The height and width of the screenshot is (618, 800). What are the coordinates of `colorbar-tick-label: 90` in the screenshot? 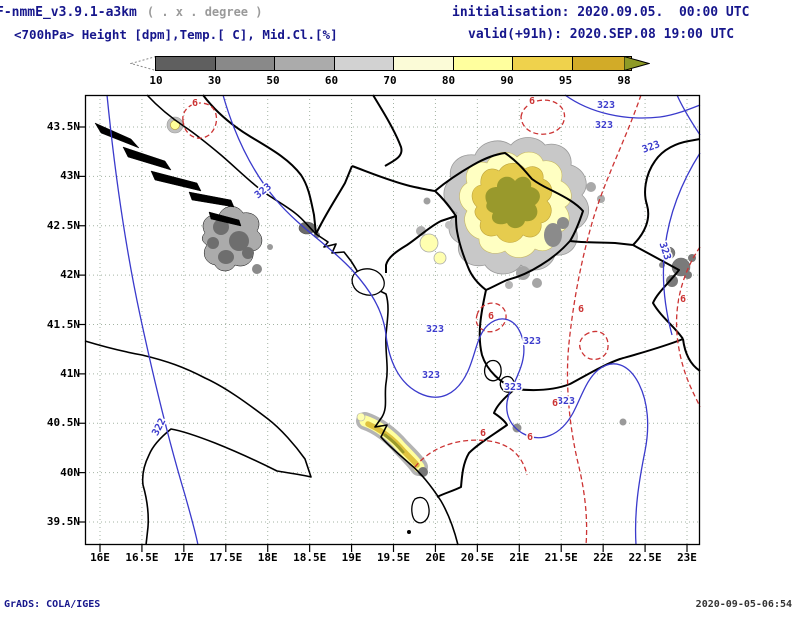 It's located at (507, 80).